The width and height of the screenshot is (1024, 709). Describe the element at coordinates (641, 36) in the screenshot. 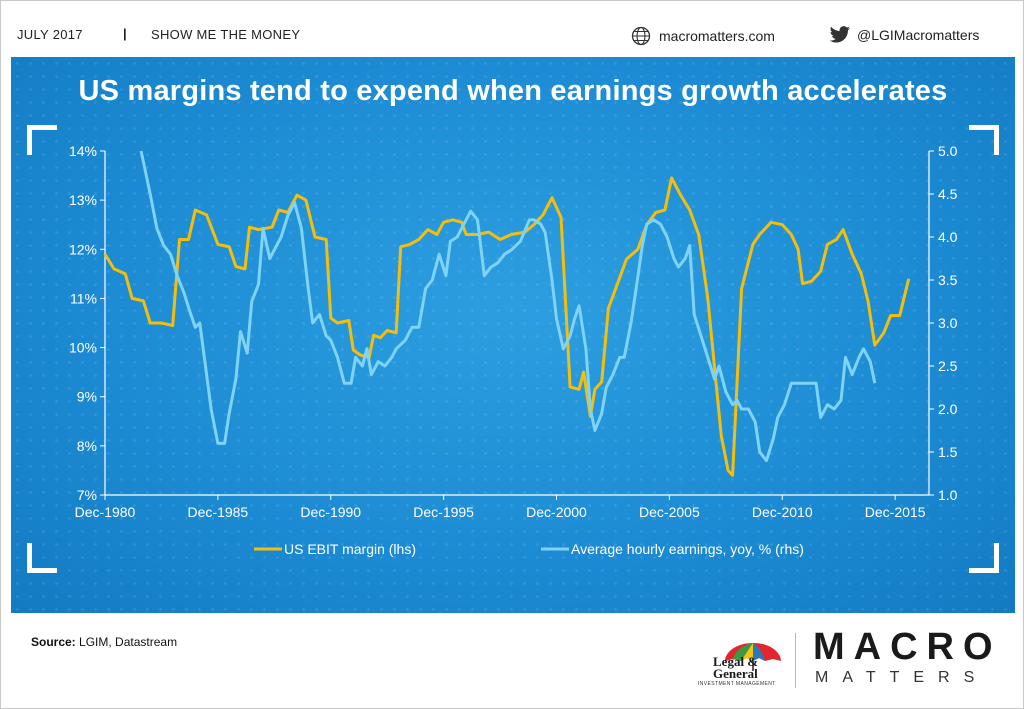

I see `globe-icon` at that location.